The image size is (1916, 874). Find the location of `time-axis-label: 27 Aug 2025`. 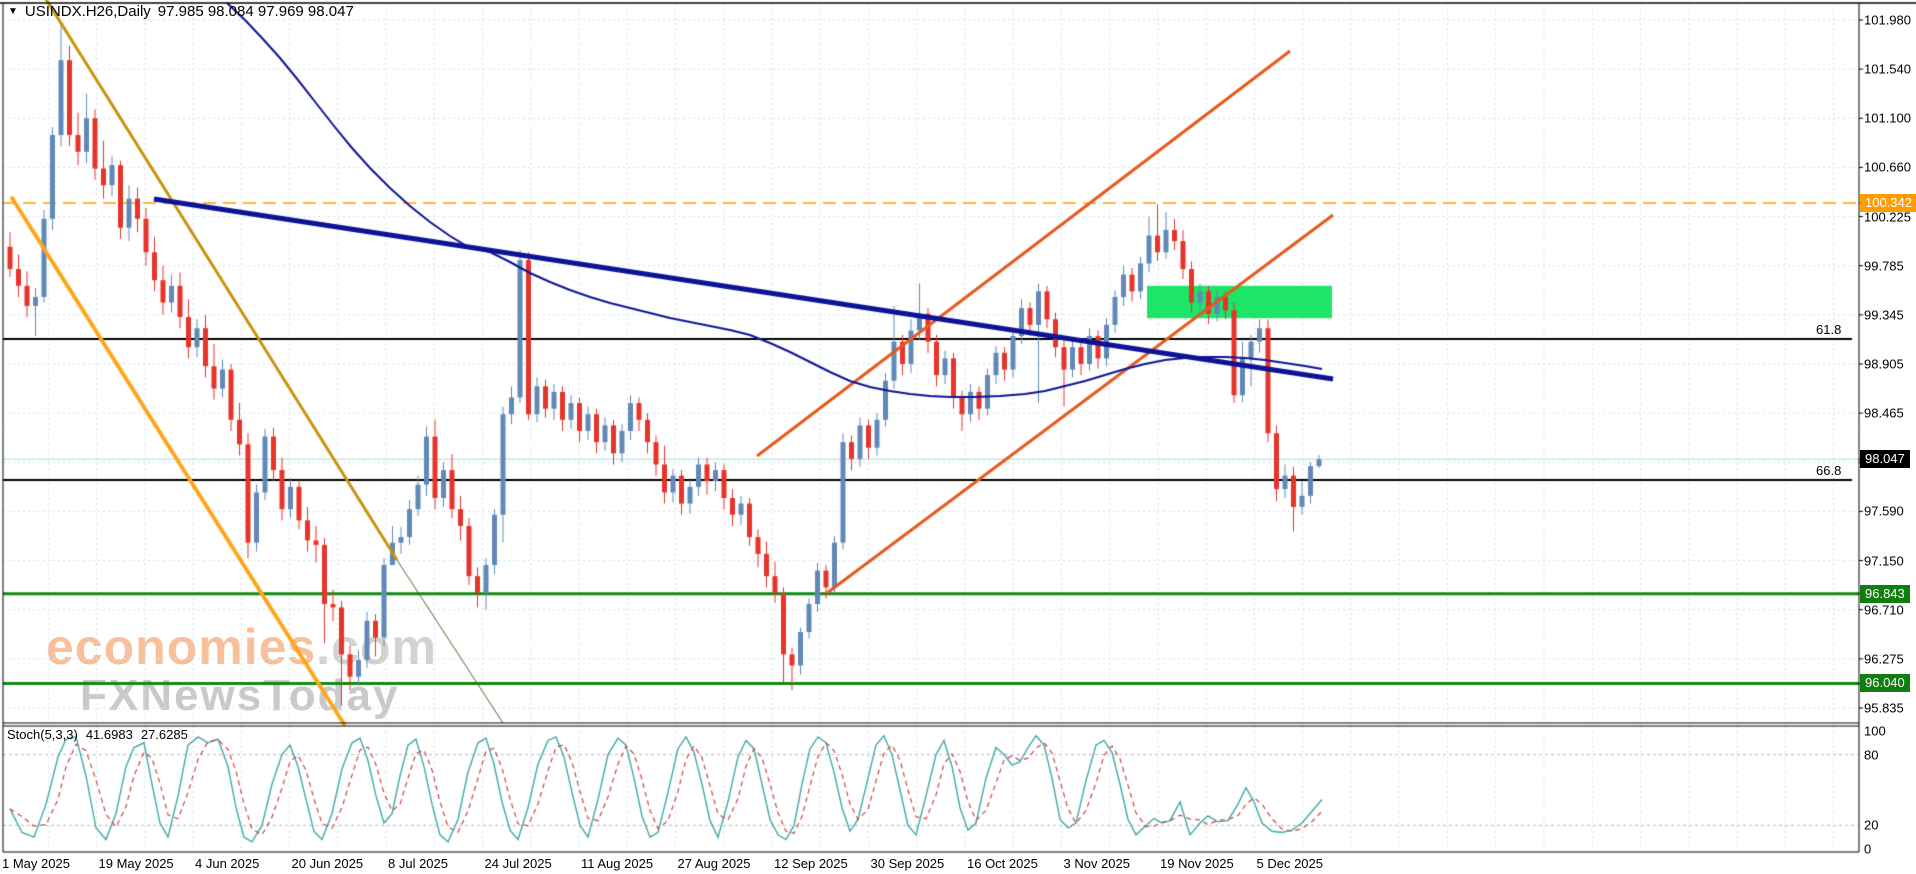

time-axis-label: 27 Aug 2025 is located at coordinates (714, 863).